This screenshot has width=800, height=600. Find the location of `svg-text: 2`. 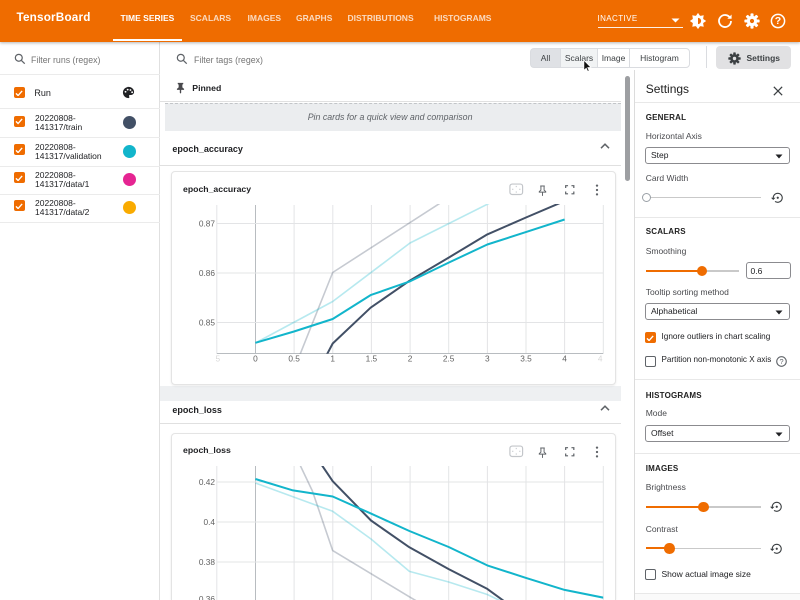

svg-text: 2 is located at coordinates (410, 359).